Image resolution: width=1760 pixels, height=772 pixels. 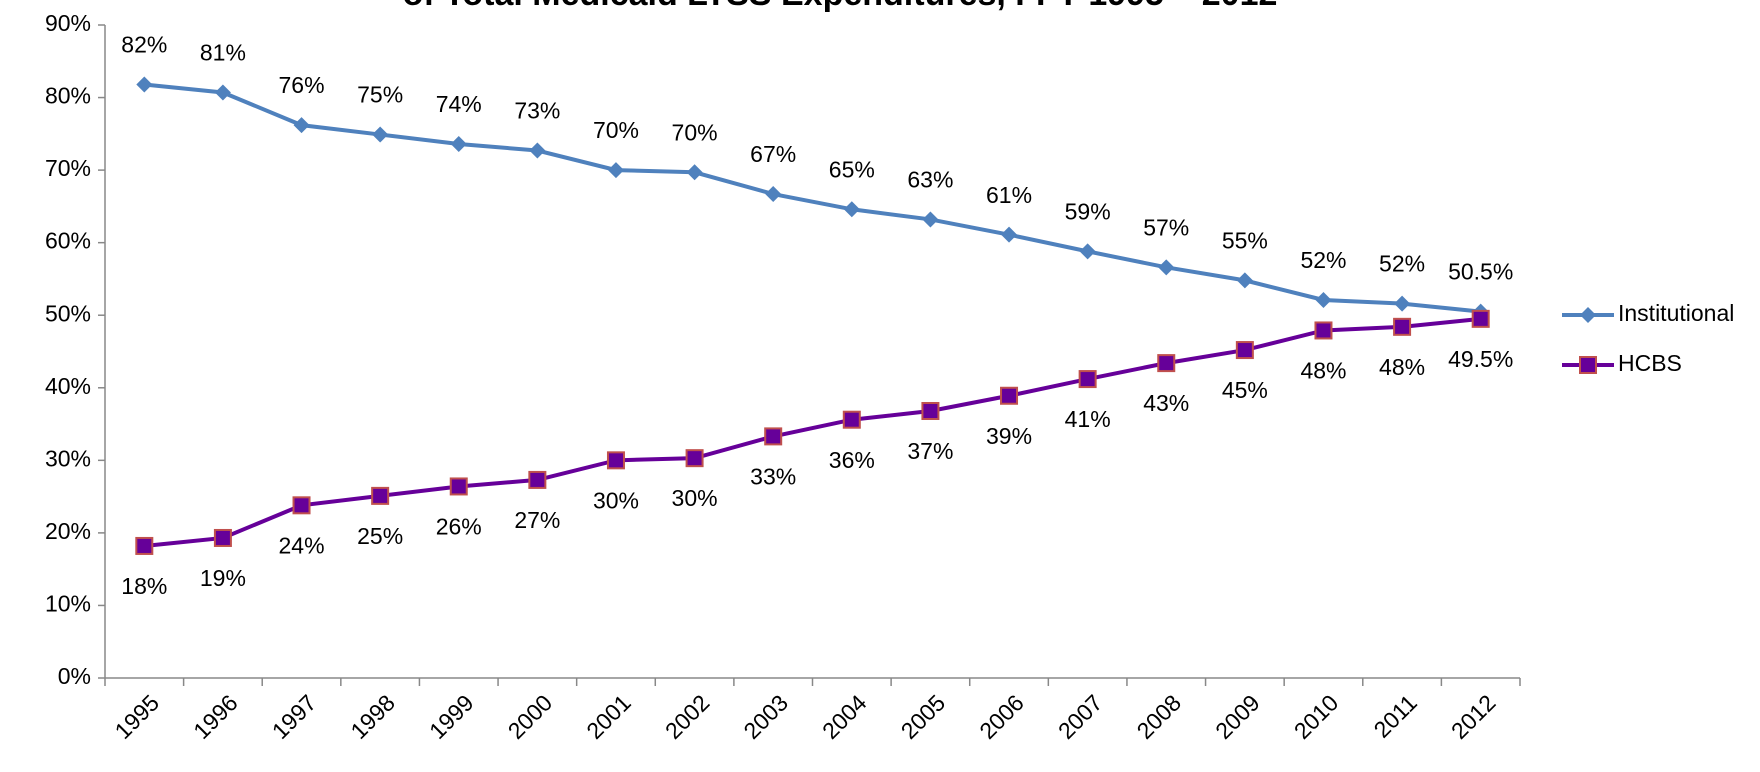 What do you see at coordinates (1001, 716) in the screenshot?
I see `x-tick-label: 2006` at bounding box center [1001, 716].